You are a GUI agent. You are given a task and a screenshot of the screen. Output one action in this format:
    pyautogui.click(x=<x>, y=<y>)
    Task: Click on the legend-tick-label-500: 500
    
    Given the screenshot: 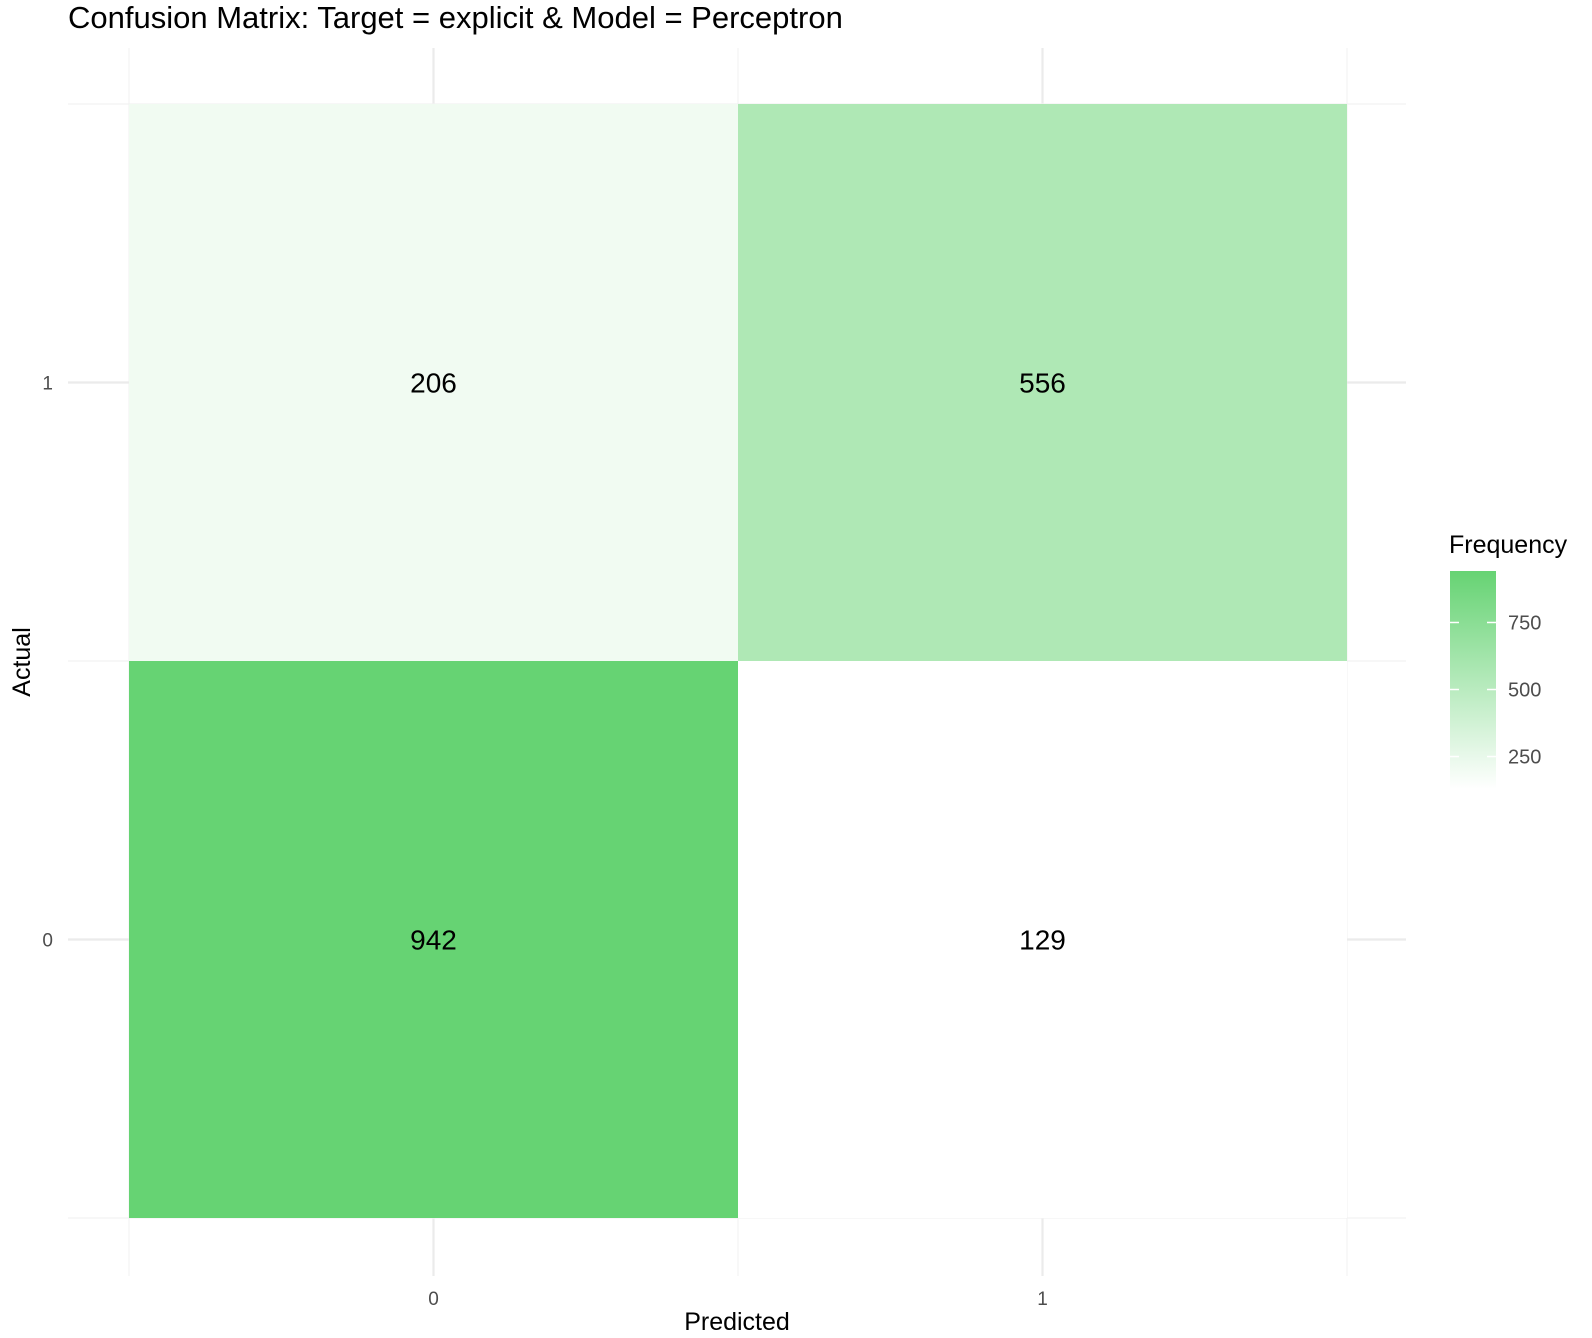 What is the action you would take?
    pyautogui.click(x=1524, y=691)
    